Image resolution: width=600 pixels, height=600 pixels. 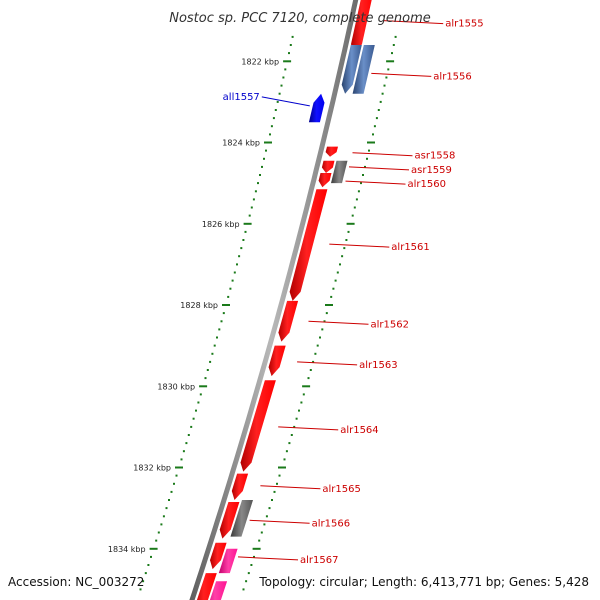 I want to click on gene-label-asr1559: asr1559, so click(x=431, y=170).